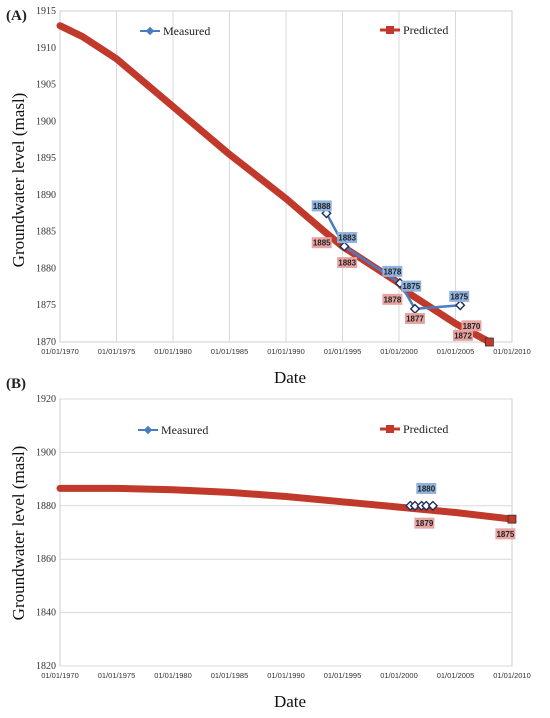 This screenshot has height=718, width=550. I want to click on measured-data-label: 1883, so click(347, 238).